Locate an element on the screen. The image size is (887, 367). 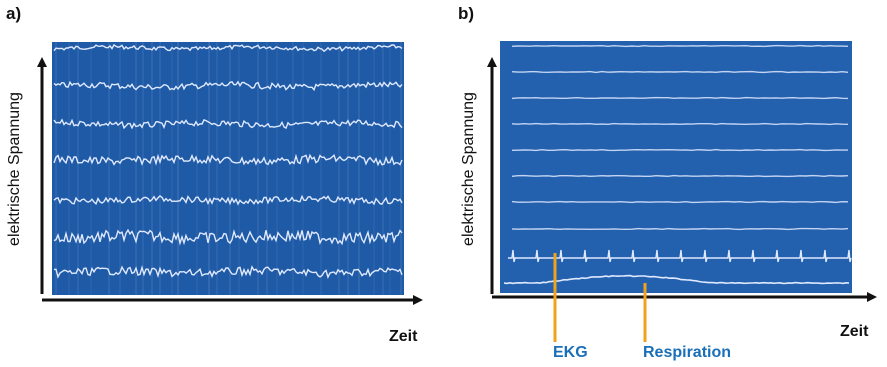
panel-a-label: a) is located at coordinates (14, 13).